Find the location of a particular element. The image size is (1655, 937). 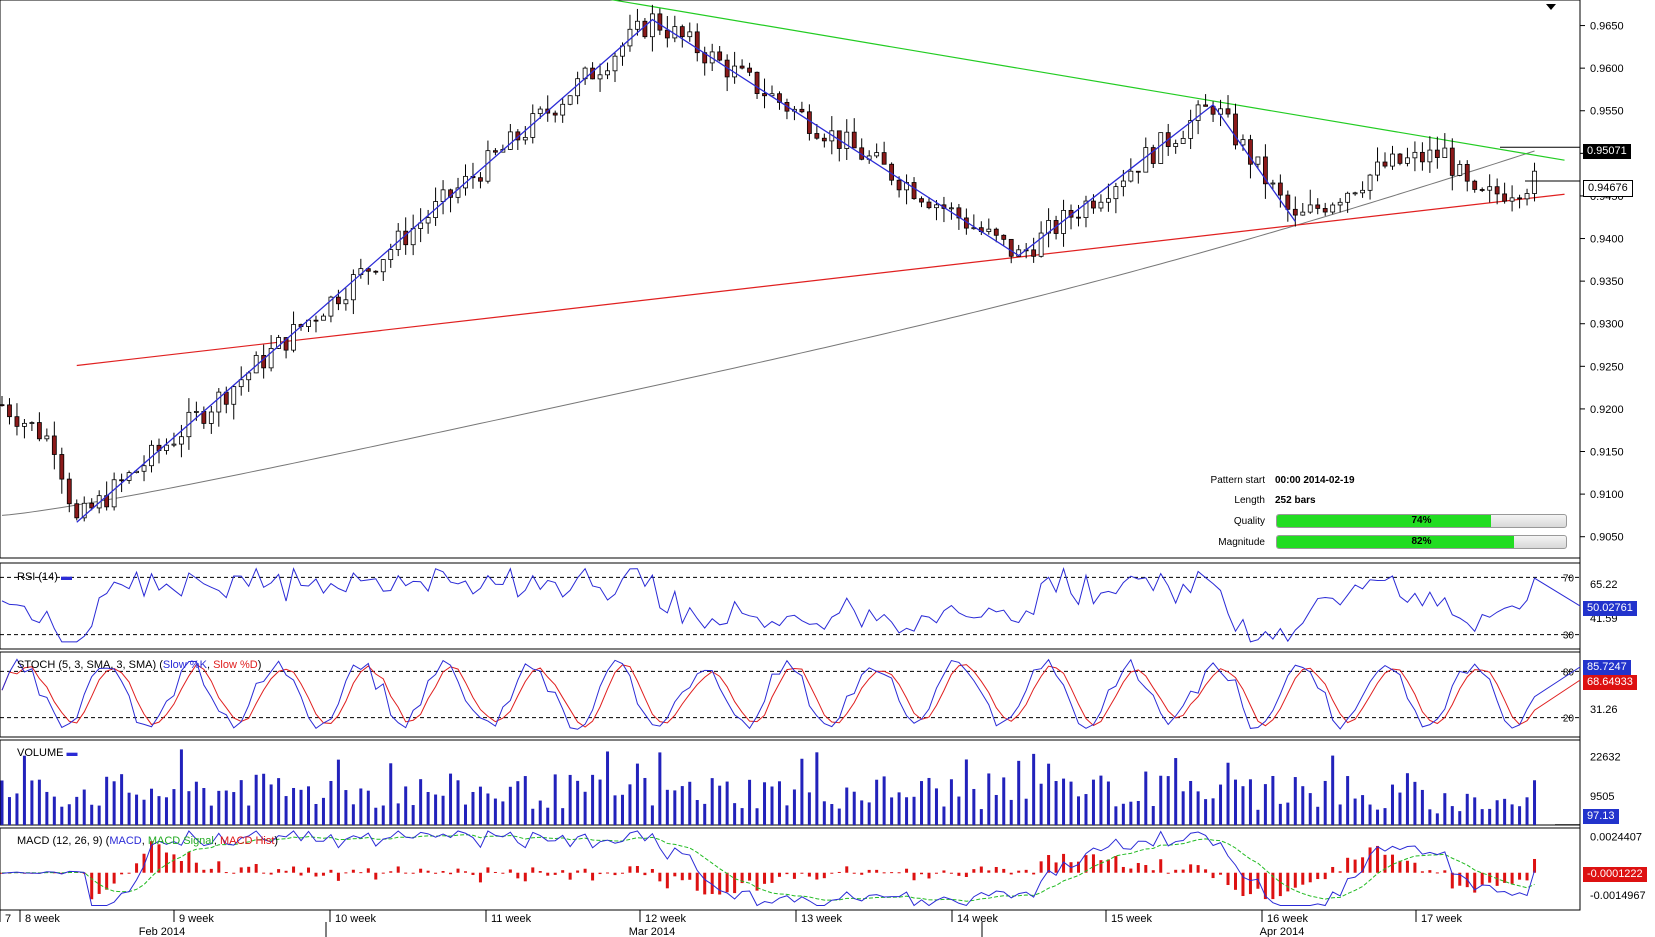

magnitude-bar-fill is located at coordinates (1395, 542).